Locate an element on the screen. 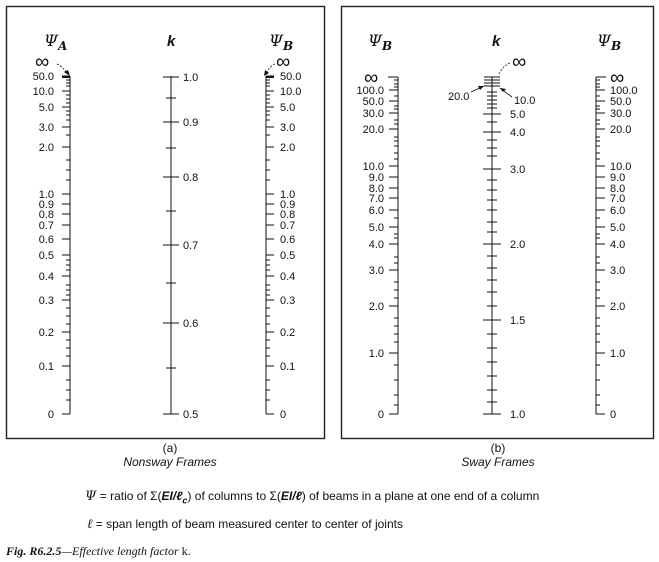 This screenshot has height=562, width=659. panel-a-psi-b-label: 0.6 is located at coordinates (287, 240).